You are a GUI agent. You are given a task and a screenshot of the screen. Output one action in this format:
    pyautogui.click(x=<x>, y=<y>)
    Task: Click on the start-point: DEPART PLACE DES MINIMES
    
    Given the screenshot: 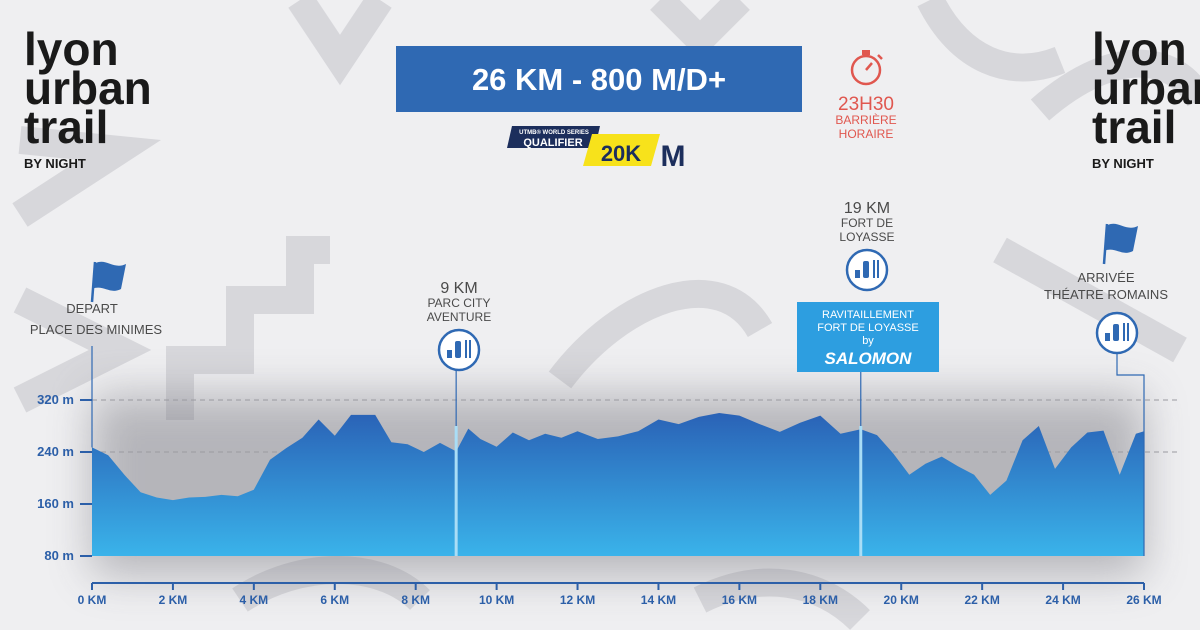 What is the action you would take?
    pyautogui.click(x=96, y=299)
    